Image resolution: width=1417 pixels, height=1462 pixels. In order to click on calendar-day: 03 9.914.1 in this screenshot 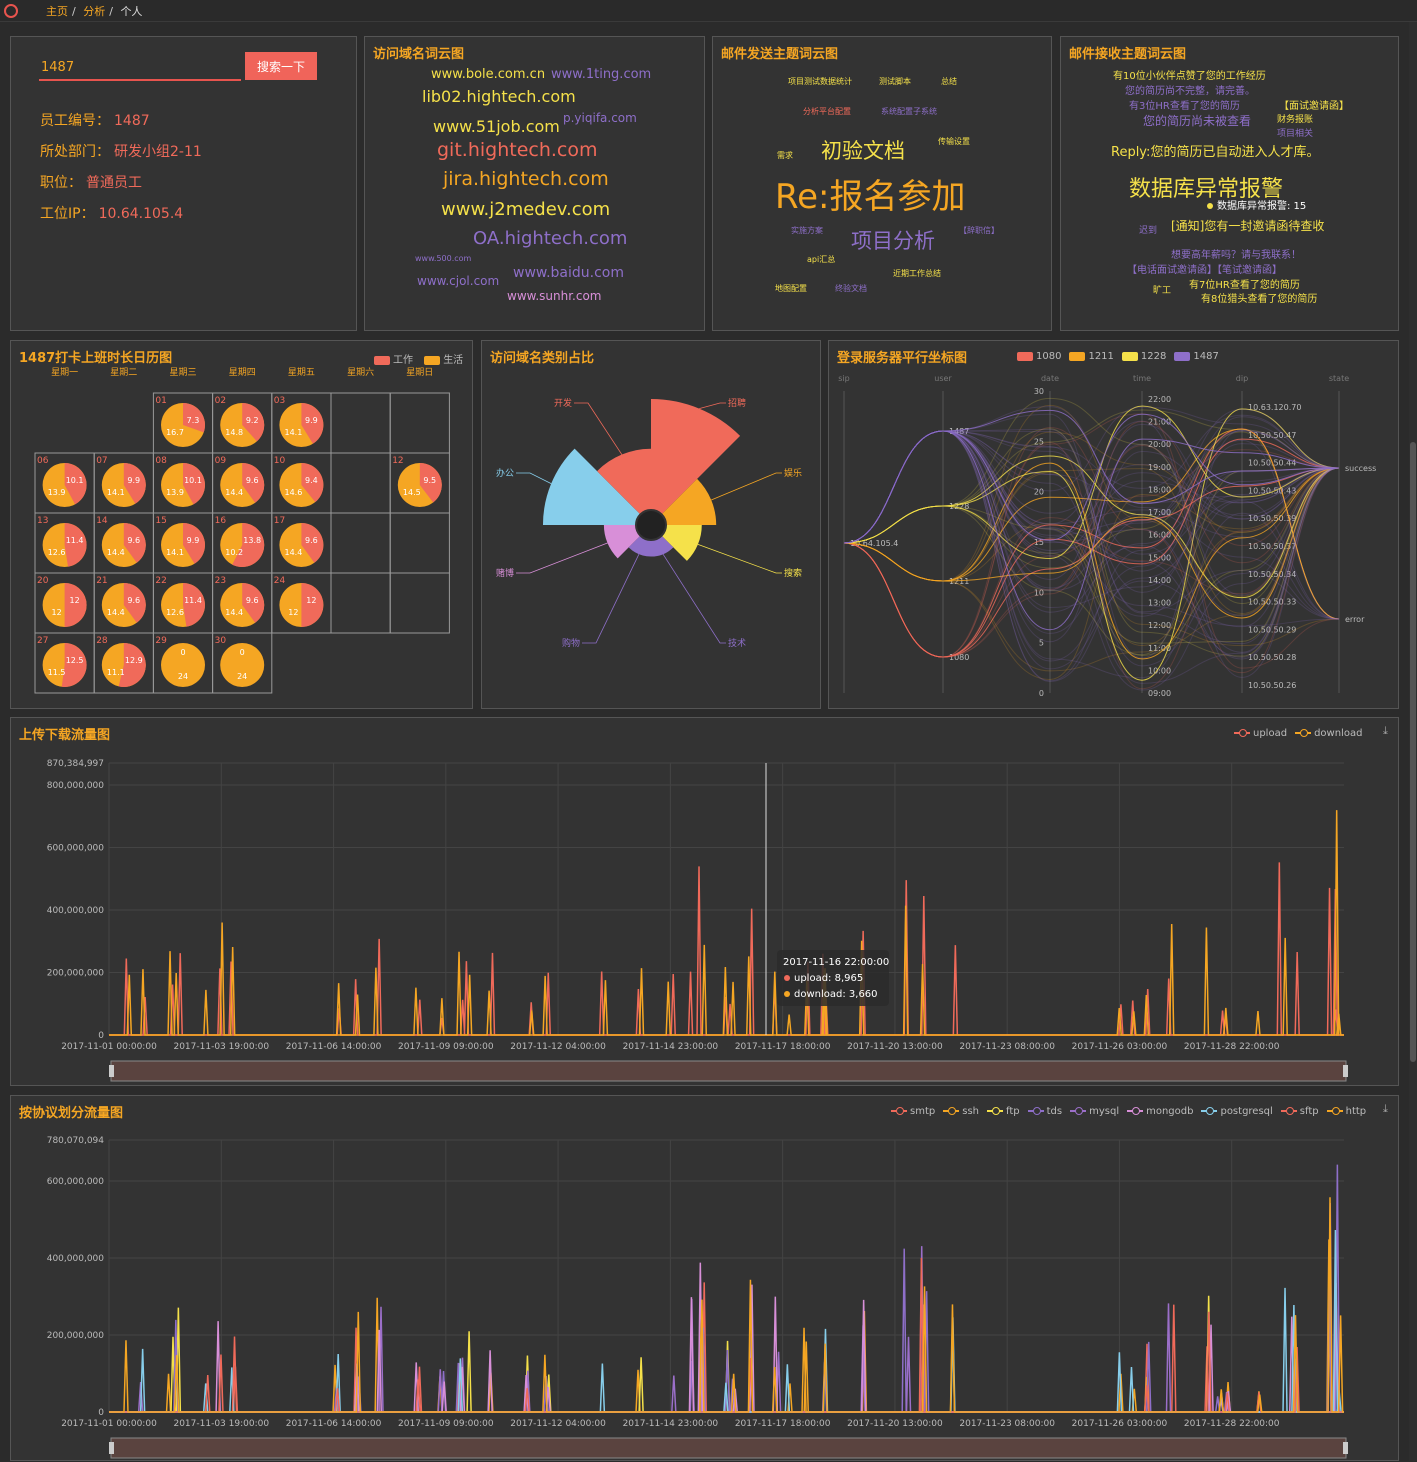, I will do `click(299, 421)`.